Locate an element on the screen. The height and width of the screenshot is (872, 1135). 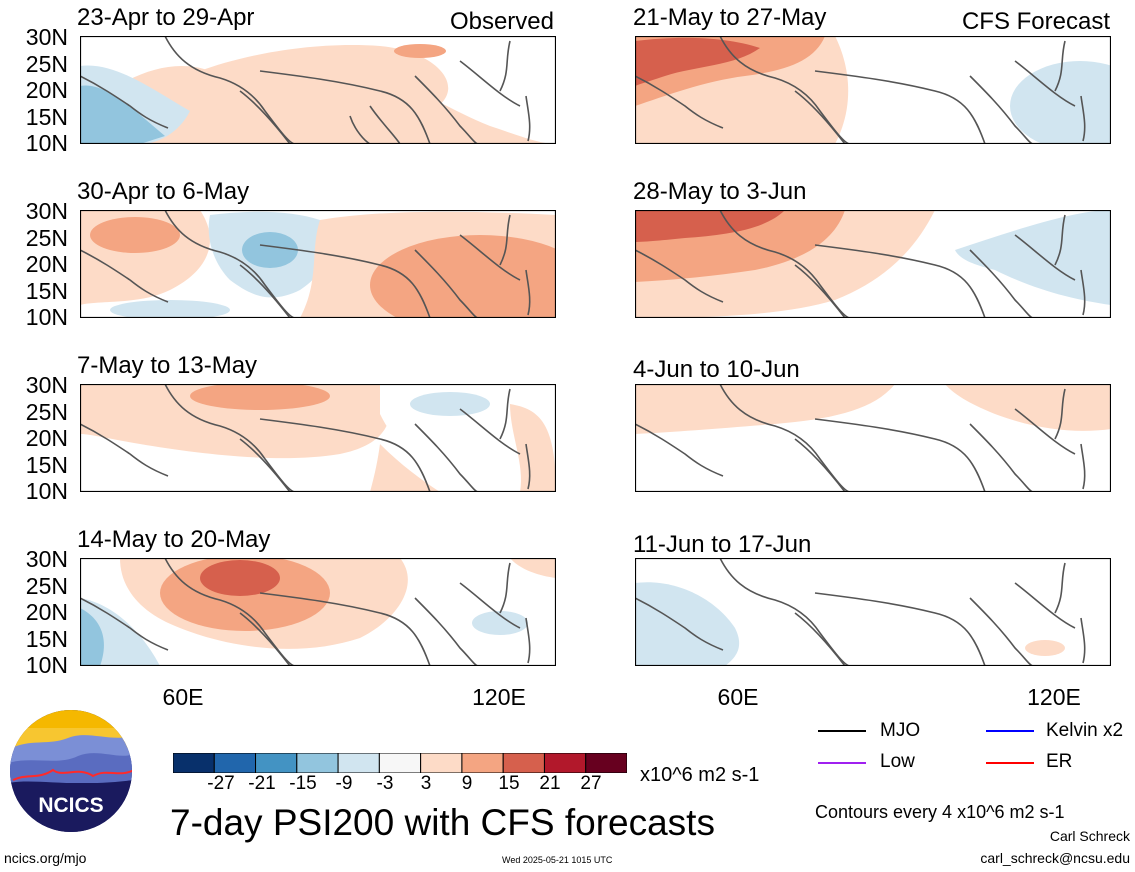
legend-label-er: ER is located at coordinates (1059, 761).